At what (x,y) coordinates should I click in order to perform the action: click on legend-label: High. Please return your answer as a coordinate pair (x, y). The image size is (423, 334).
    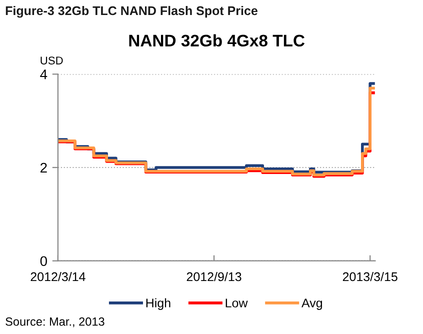
    Looking at the image, I should click on (158, 304).